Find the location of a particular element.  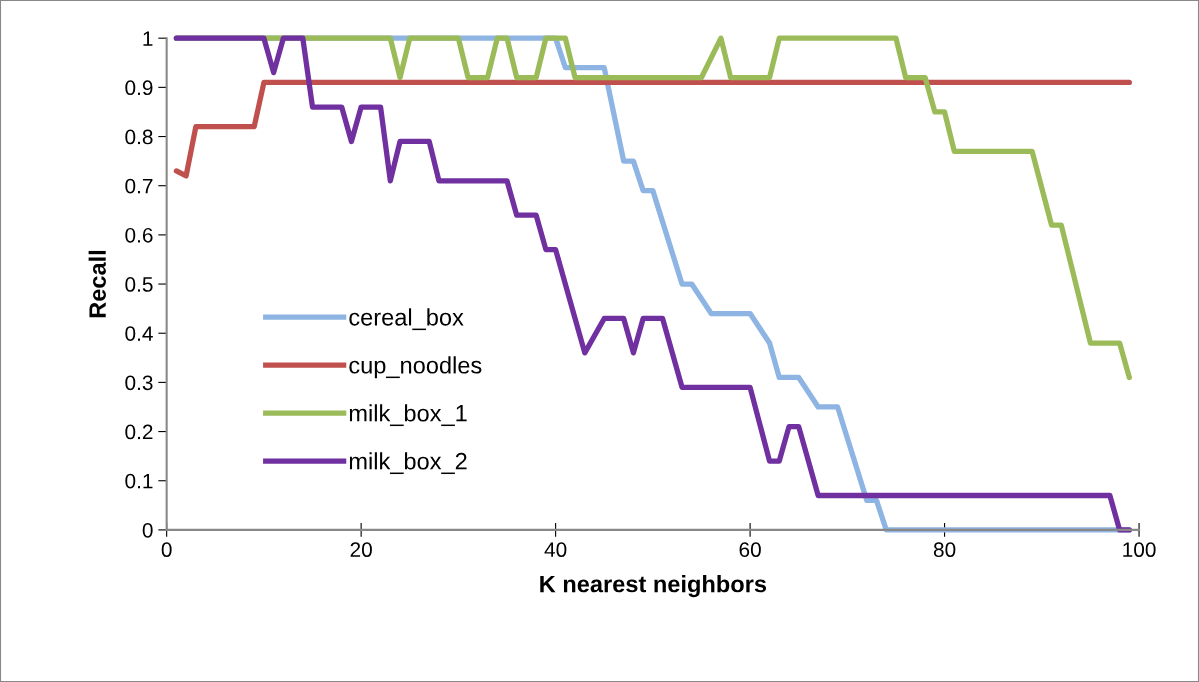

legend-label: milk_box_1 is located at coordinates (408, 415).